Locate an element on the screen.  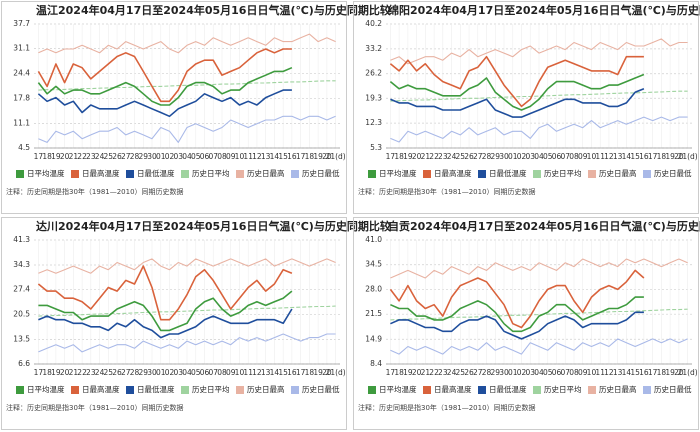
y-tick-label: 20.5 is located at coordinates (21, 313).